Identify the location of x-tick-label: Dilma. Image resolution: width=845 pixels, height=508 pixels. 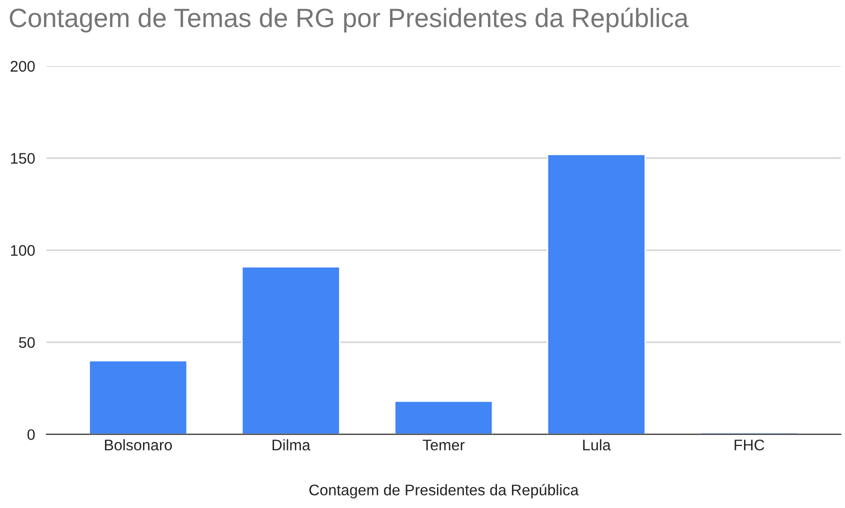
(291, 444).